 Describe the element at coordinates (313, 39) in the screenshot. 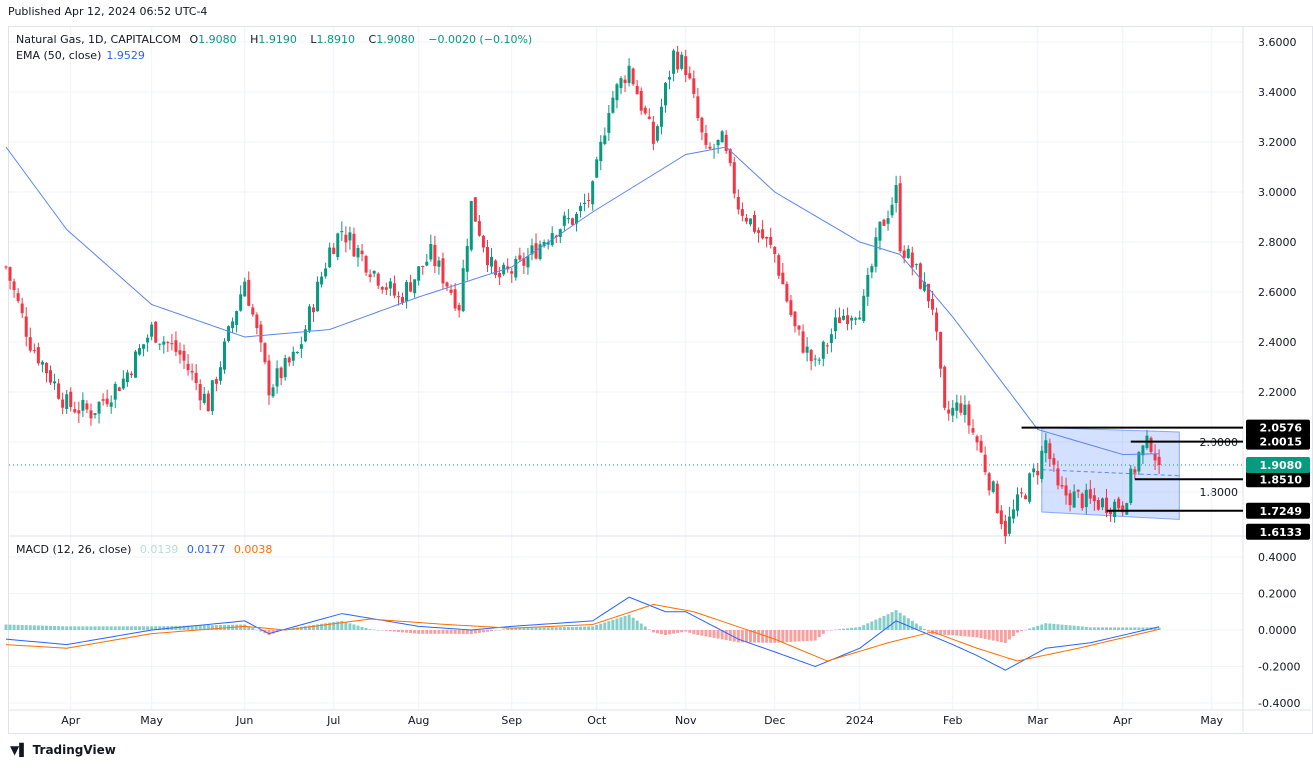

I see `low-label: L` at that location.